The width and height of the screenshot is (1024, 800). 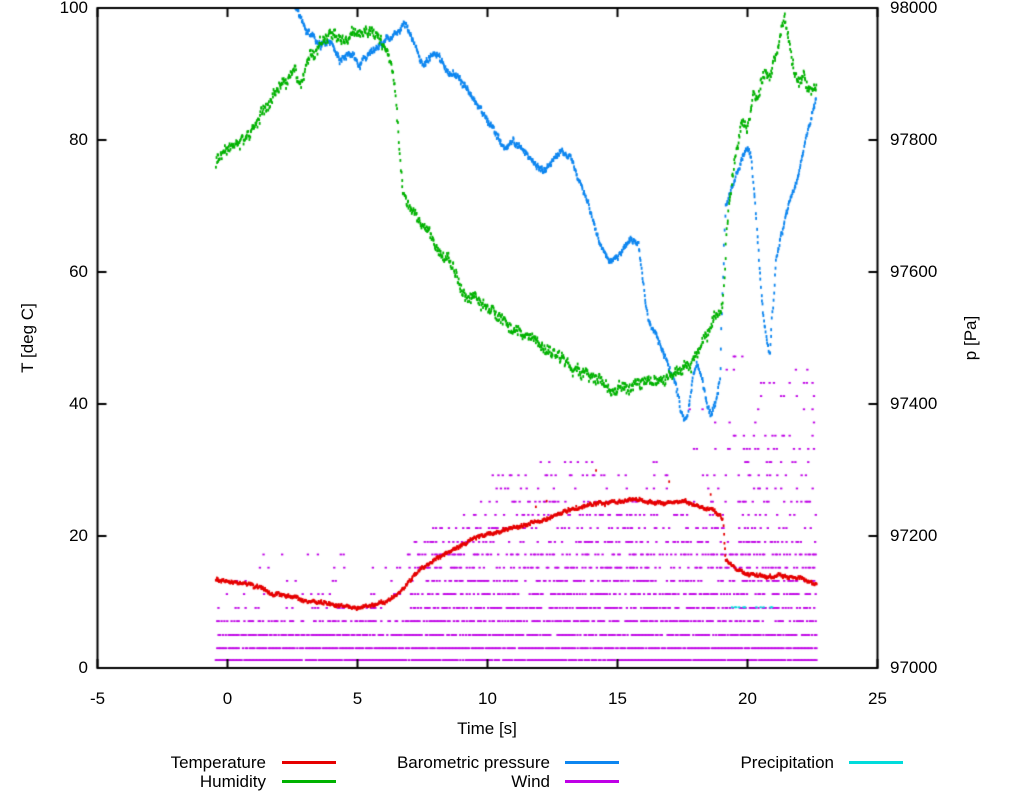 I want to click on legend-item-wind: Wind, so click(x=530, y=781).